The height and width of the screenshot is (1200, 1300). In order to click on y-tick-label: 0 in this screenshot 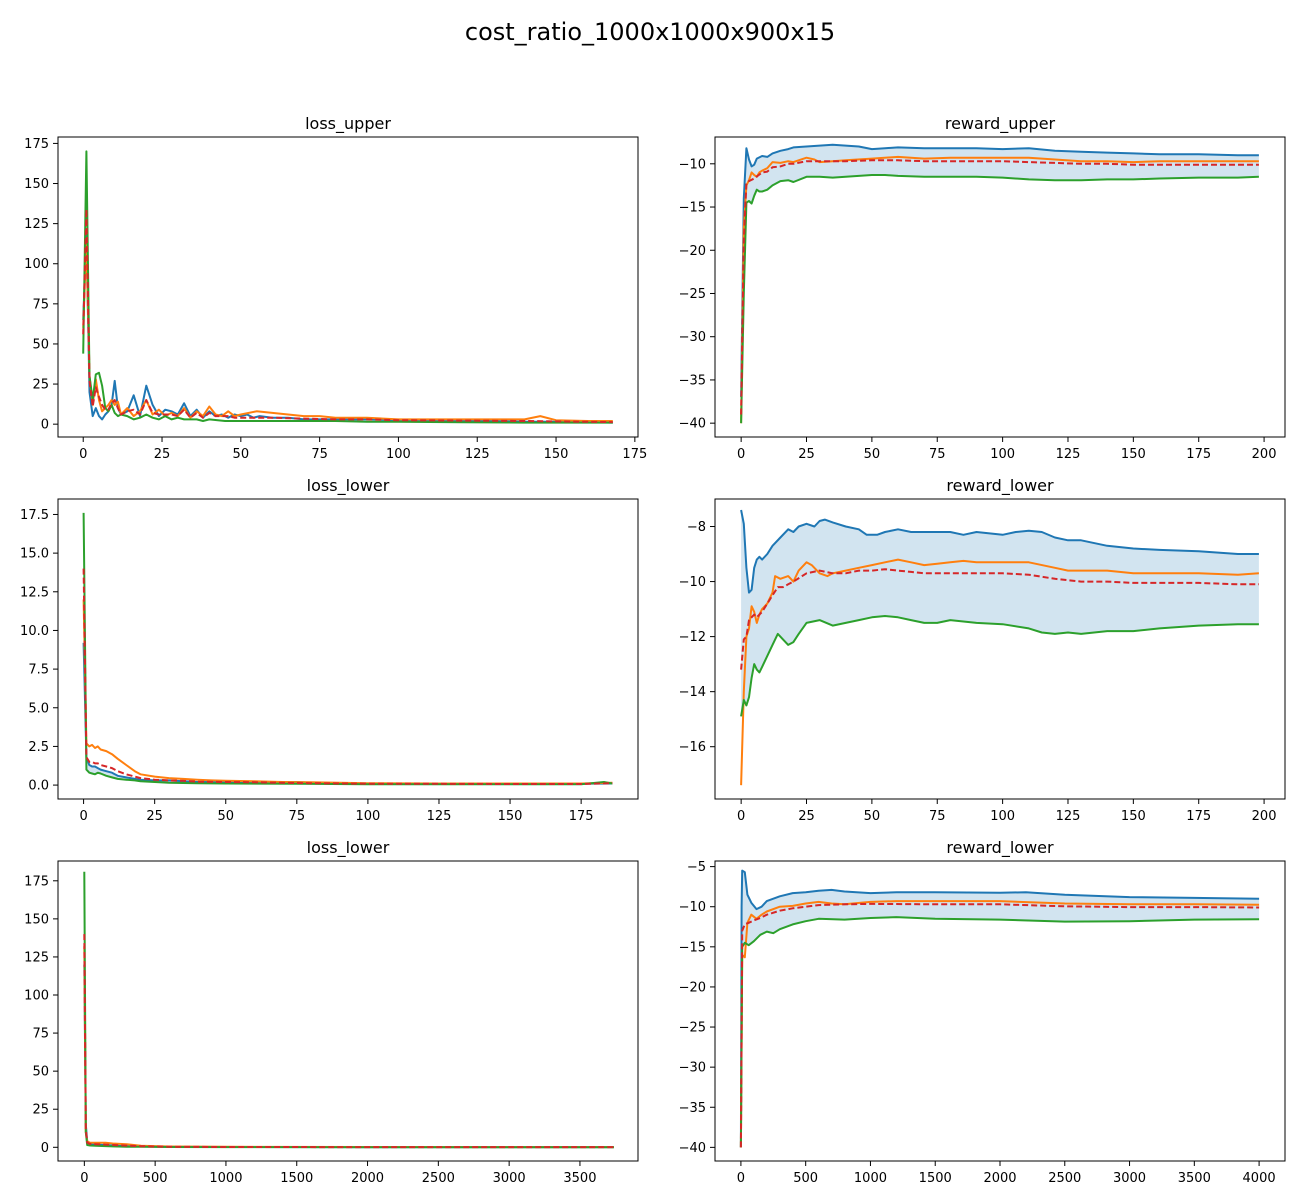, I will do `click(45, 425)`.